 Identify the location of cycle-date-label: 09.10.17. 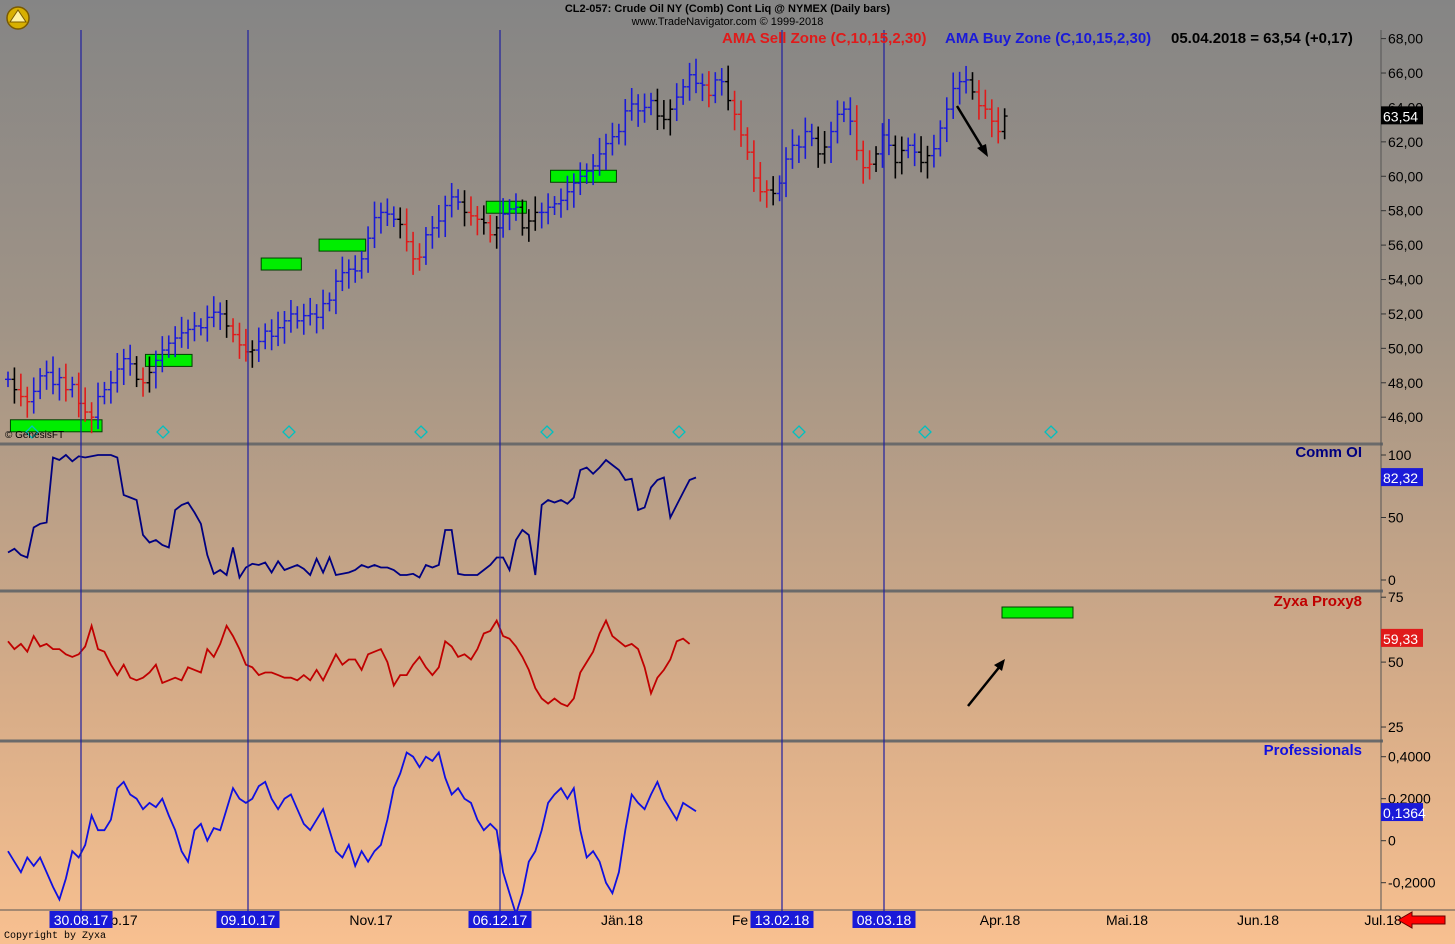
(248, 919).